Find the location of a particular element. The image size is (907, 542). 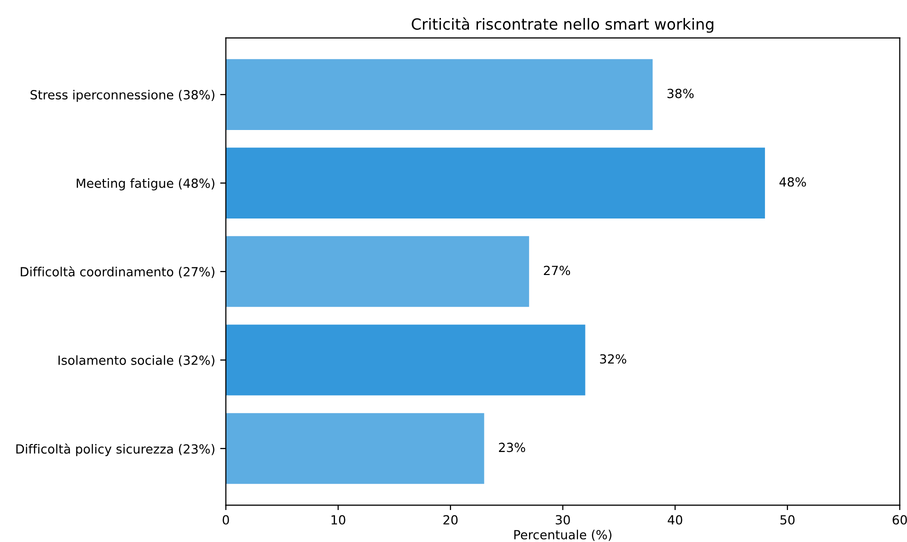

data-label: 23% is located at coordinates (512, 447).